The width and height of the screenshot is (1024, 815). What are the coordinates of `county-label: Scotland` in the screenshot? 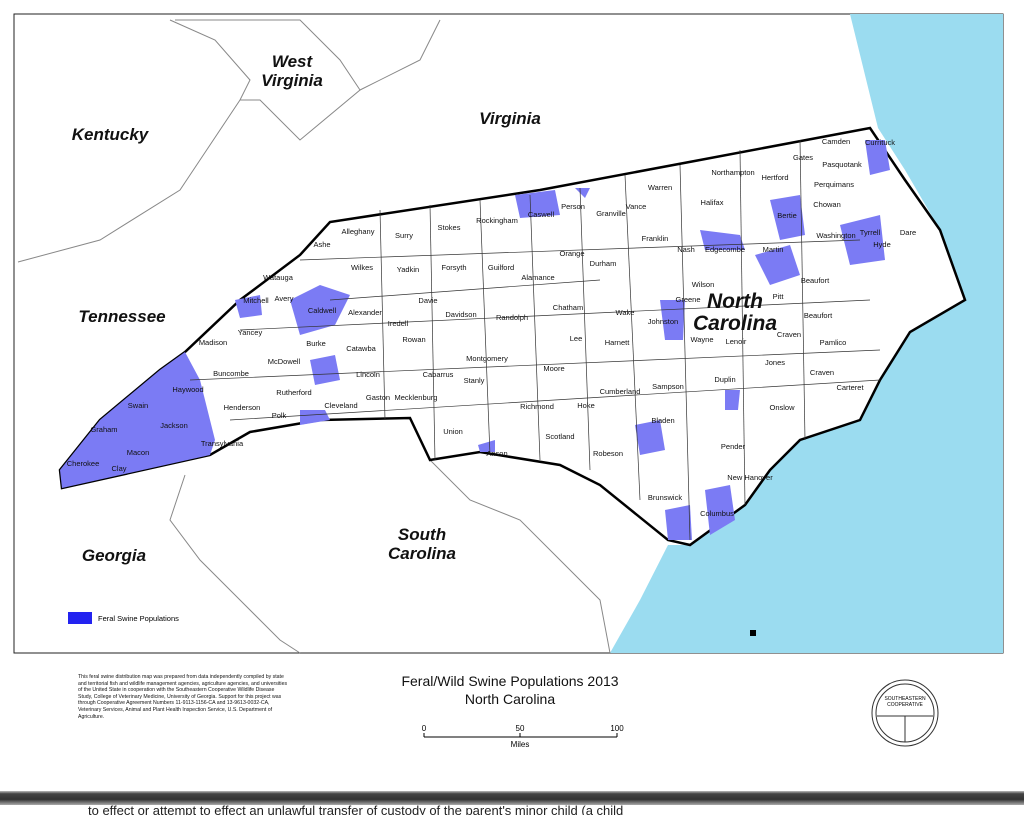 It's located at (559, 436).